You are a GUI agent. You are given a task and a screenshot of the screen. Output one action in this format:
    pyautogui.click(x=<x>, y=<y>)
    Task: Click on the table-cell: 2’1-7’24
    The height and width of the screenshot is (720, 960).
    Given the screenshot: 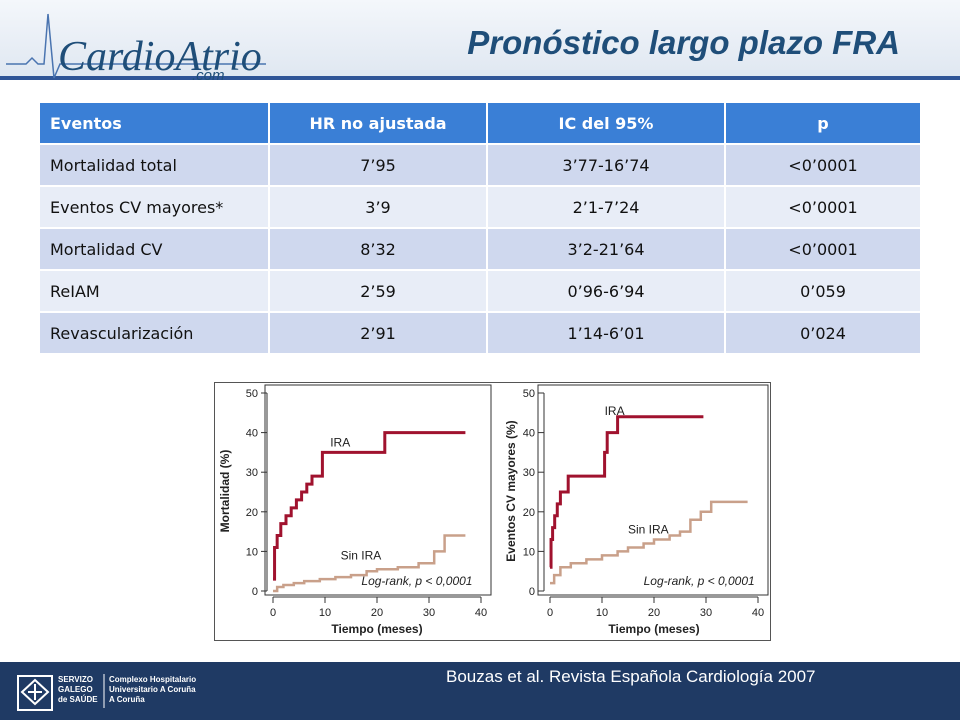 What is the action you would take?
    pyautogui.click(x=606, y=206)
    